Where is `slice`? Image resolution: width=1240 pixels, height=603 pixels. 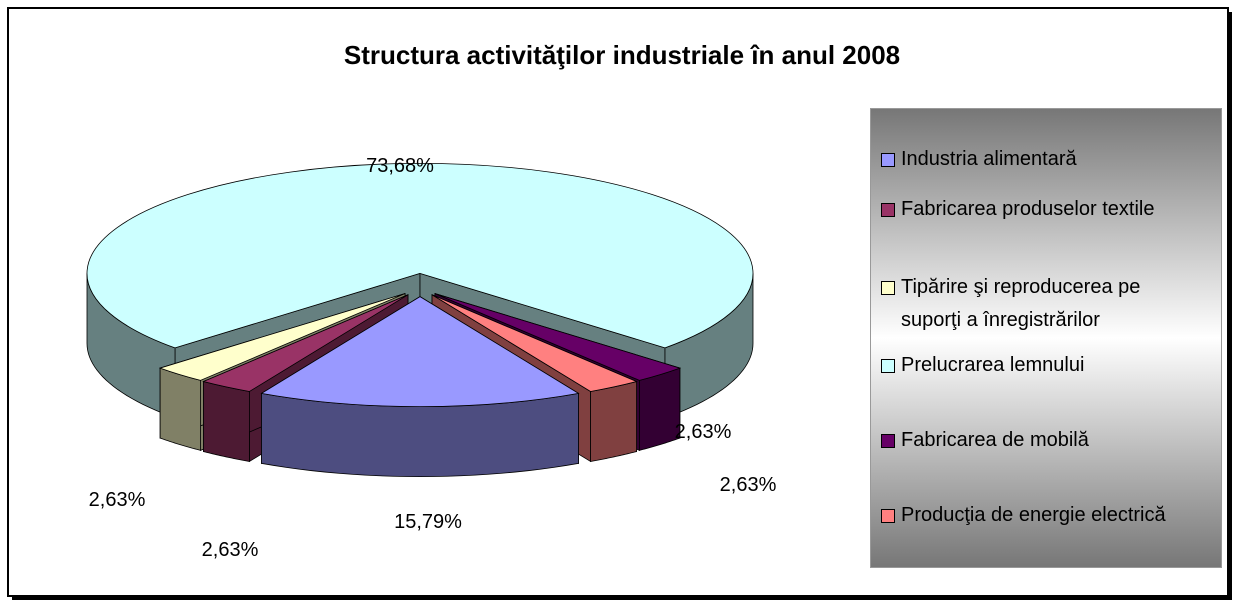
slice is located at coordinates (420, 386).